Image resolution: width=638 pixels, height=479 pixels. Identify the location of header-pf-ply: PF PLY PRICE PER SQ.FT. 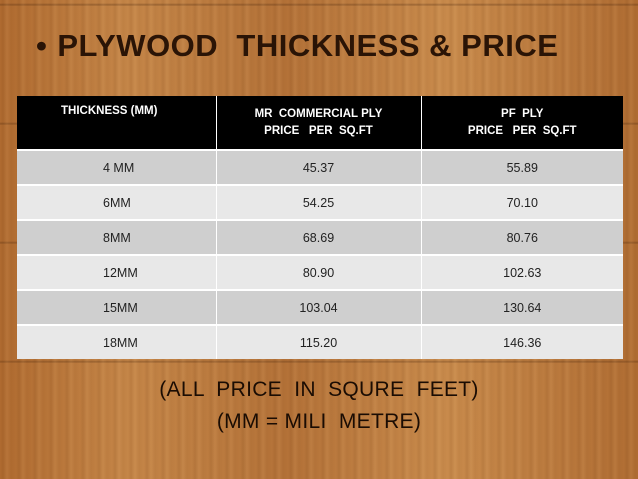
(522, 123).